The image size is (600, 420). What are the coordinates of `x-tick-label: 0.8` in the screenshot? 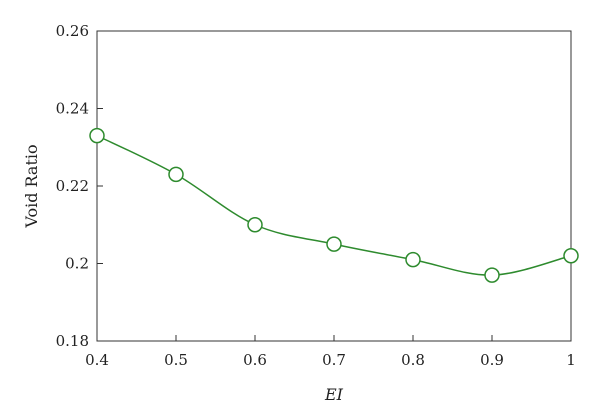 It's located at (413, 360).